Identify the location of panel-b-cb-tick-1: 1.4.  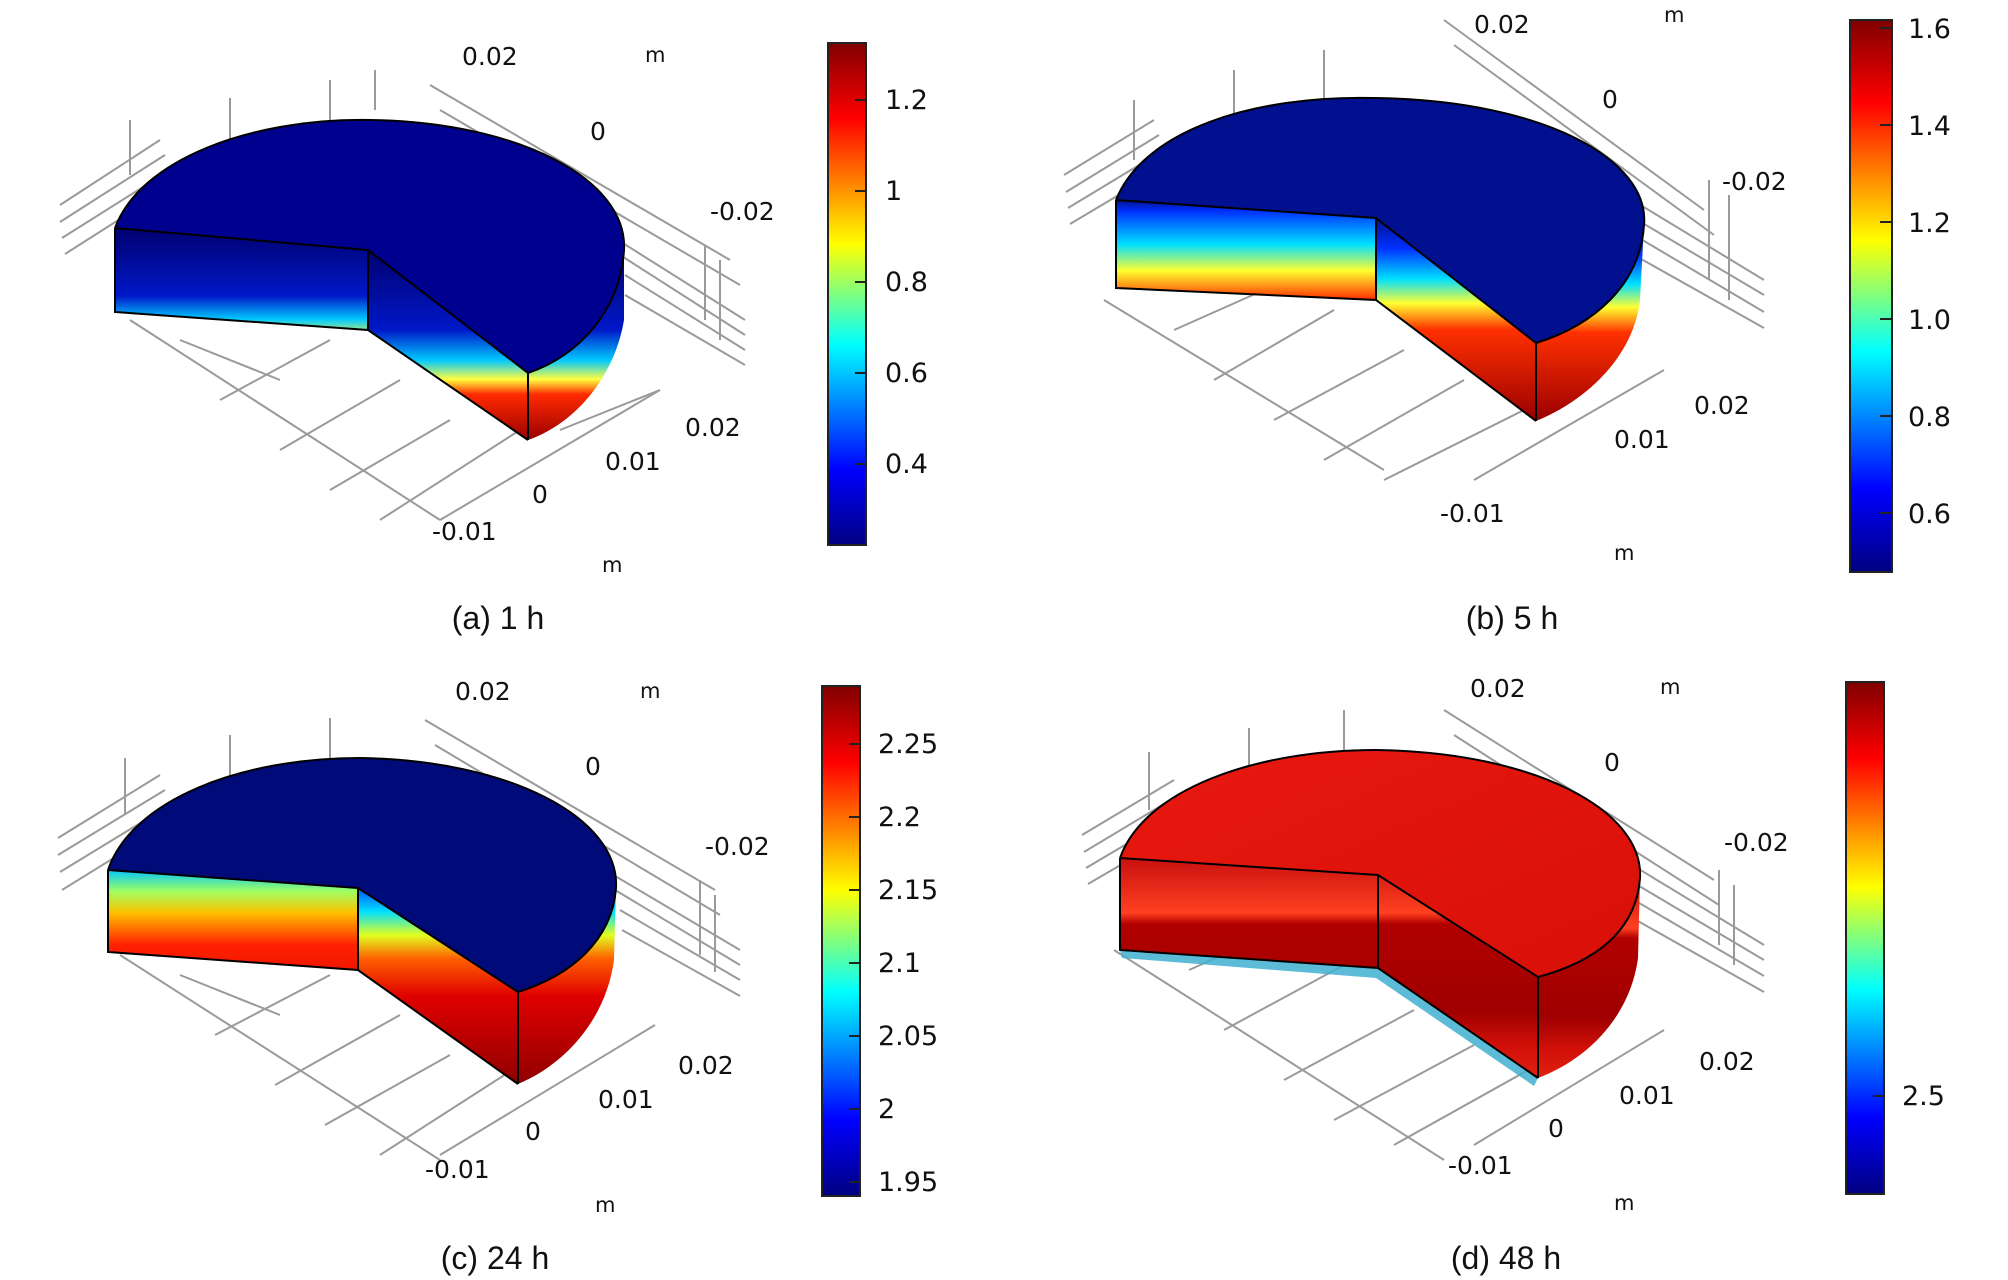
(1929, 126).